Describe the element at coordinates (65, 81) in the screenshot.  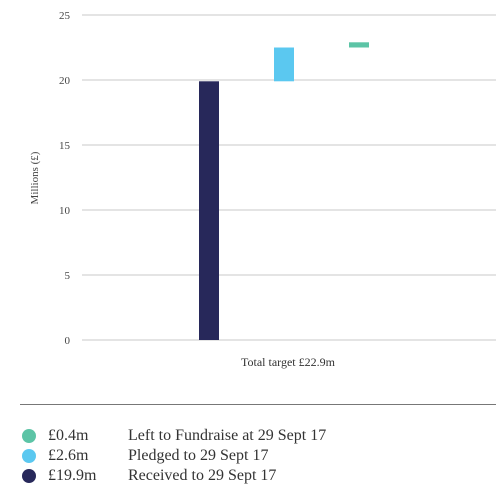
I see `y-tick-label: 20` at that location.